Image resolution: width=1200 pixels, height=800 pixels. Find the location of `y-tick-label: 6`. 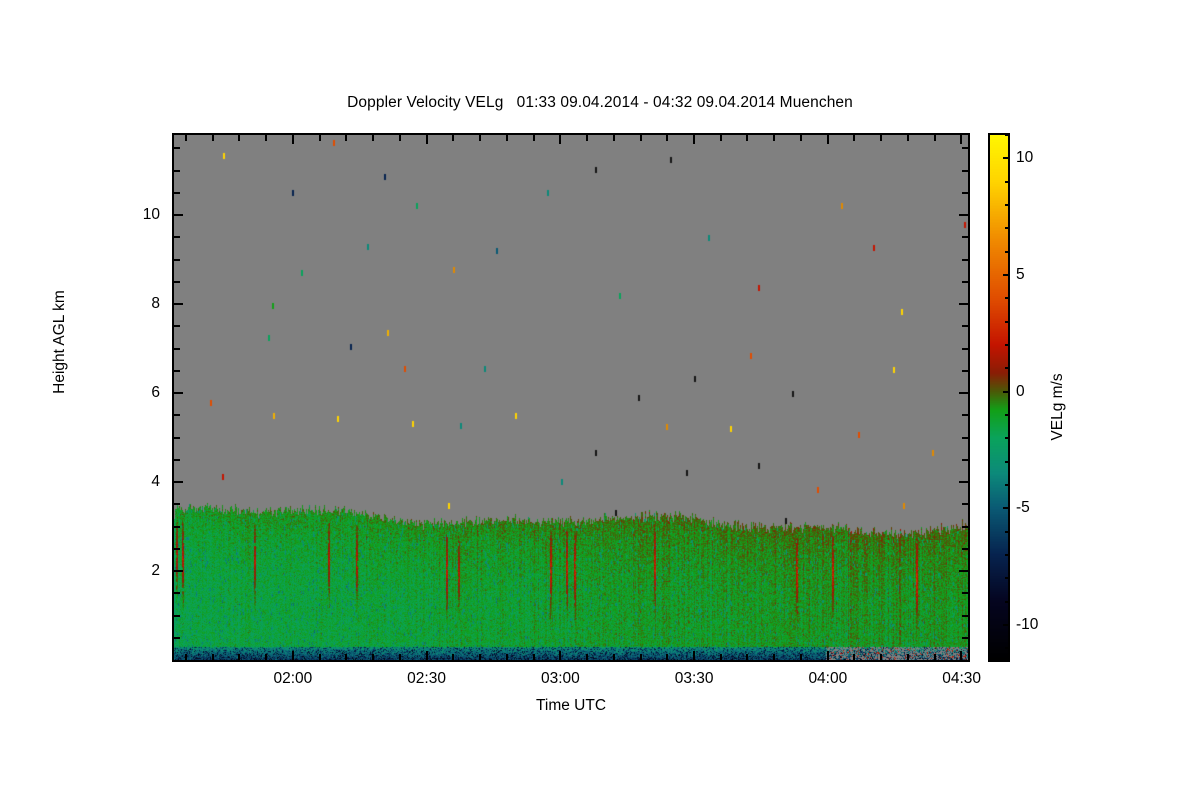

y-tick-label: 6 is located at coordinates (155, 393).